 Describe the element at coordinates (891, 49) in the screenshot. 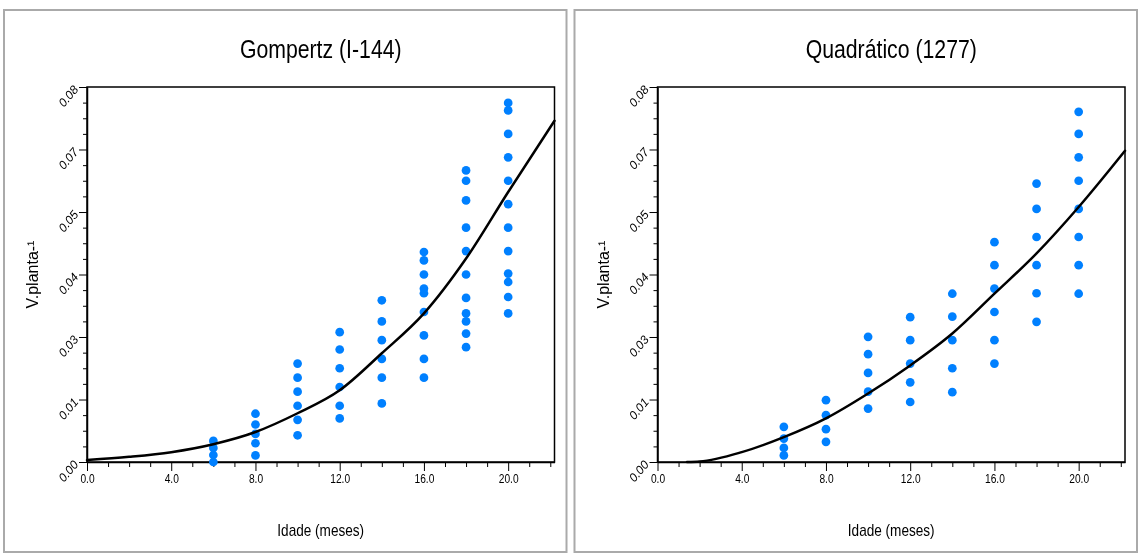

I see `chart-title: Quadrático (1277)` at that location.